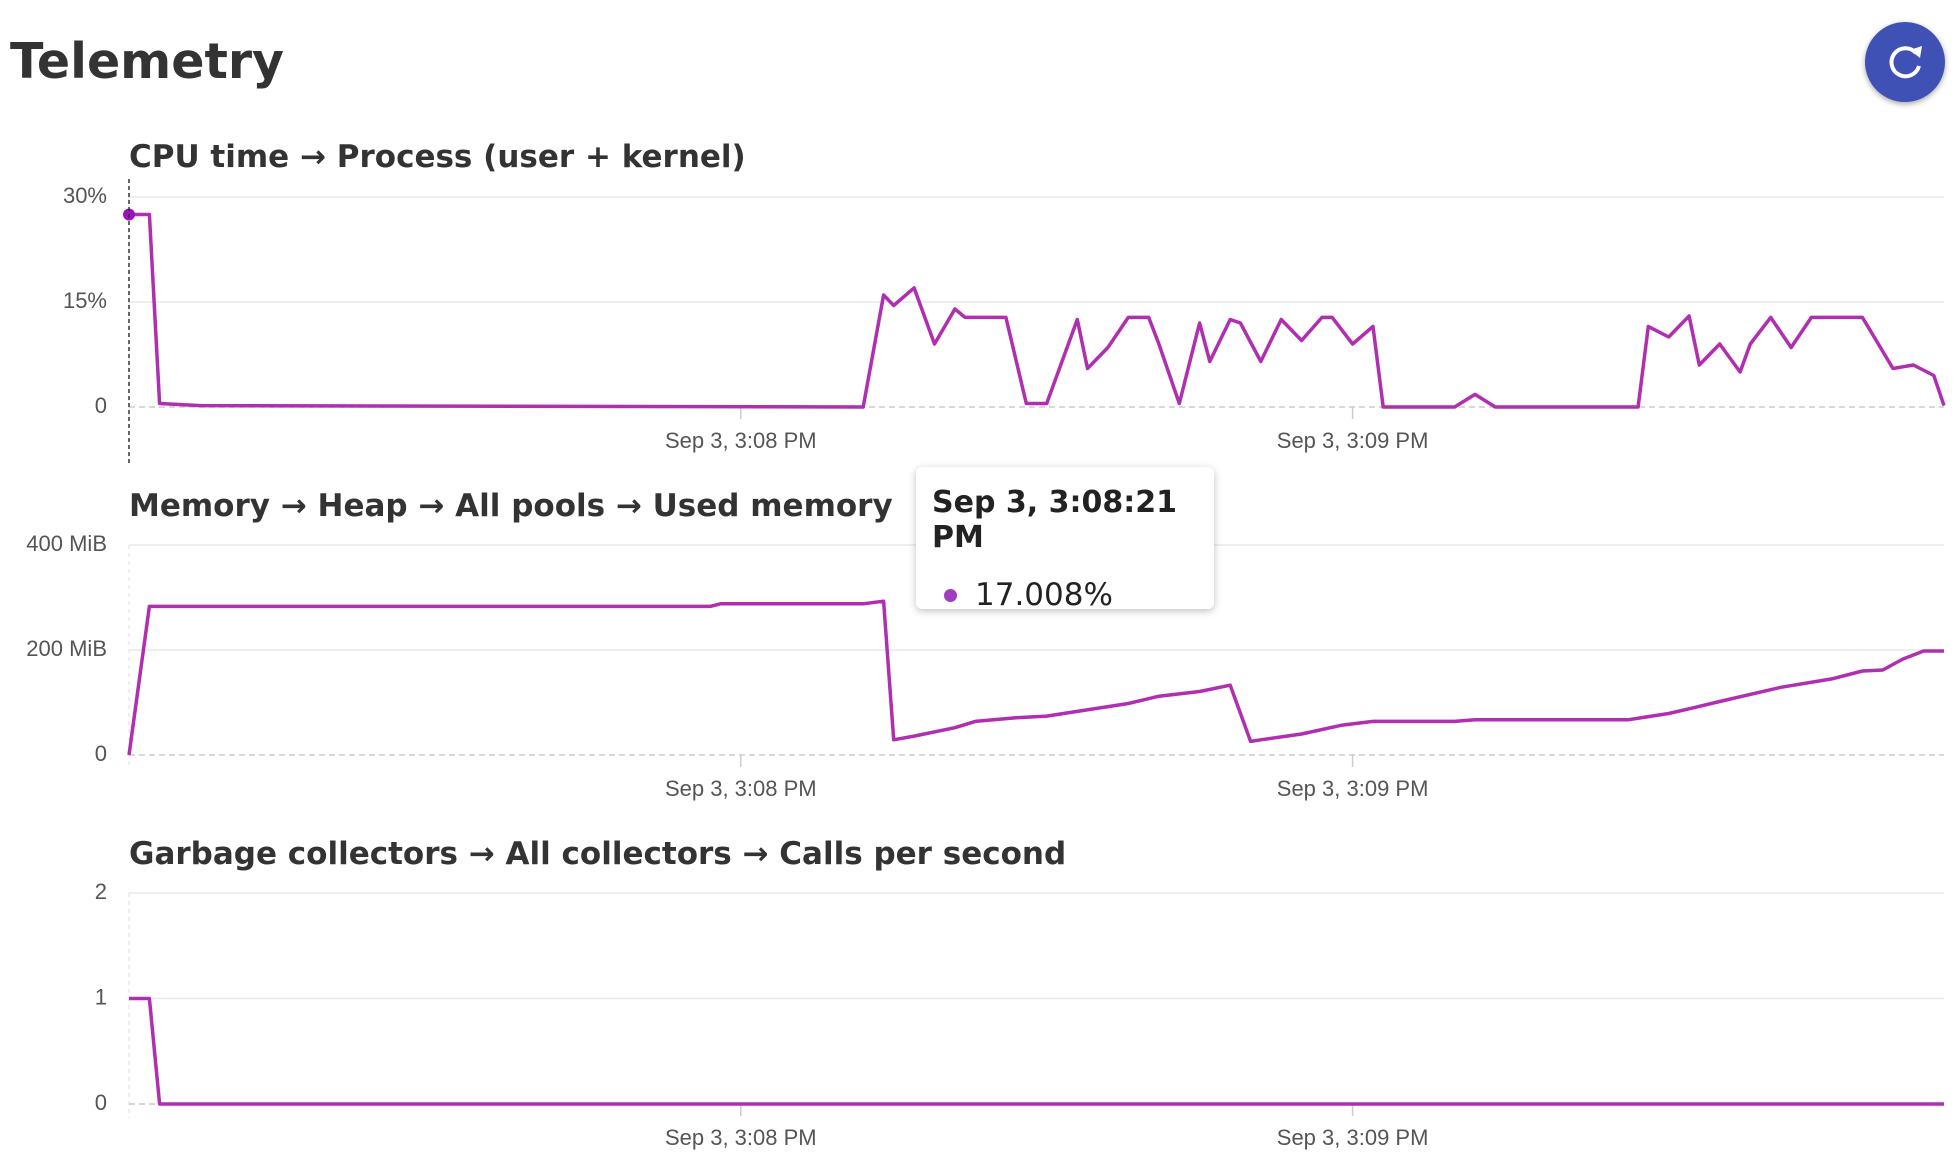 The image size is (1960, 1164). I want to click on y-tick-label: 30%, so click(85, 195).